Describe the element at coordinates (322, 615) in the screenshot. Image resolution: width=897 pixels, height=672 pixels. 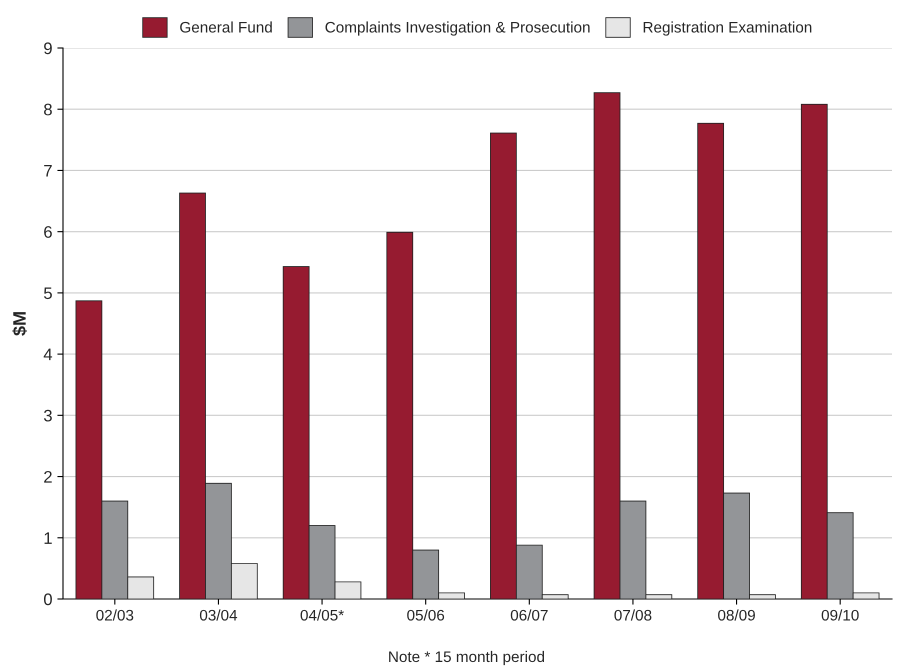
I see `x-tick-label: 04/05*` at that location.